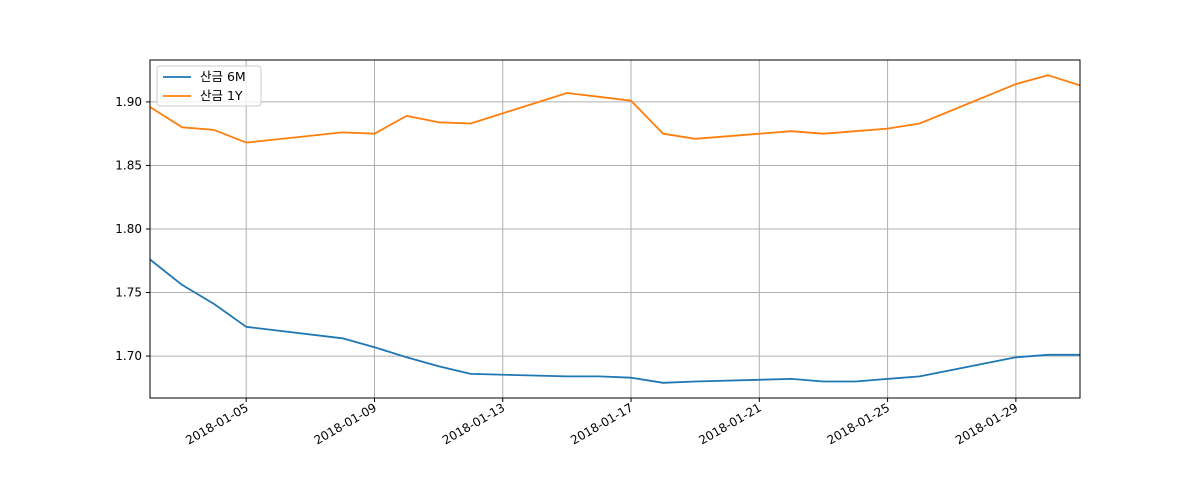 This screenshot has height=499, width=1200. I want to click on x-tick-label: 2018-01-21, so click(729, 423).